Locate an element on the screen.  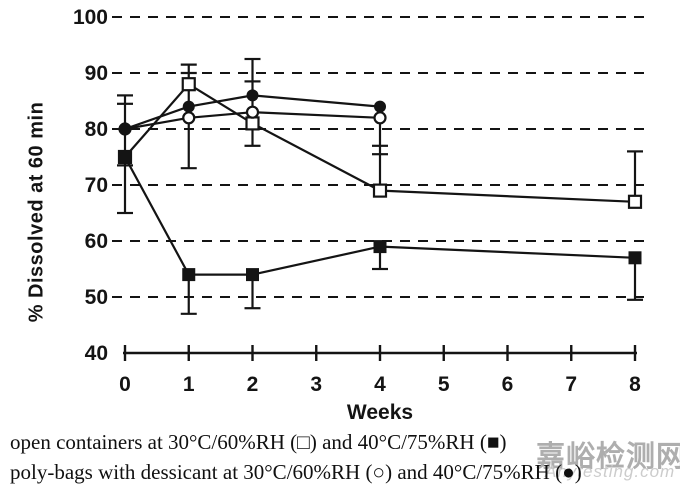
y-tick-label: 80 is located at coordinates (96, 129).